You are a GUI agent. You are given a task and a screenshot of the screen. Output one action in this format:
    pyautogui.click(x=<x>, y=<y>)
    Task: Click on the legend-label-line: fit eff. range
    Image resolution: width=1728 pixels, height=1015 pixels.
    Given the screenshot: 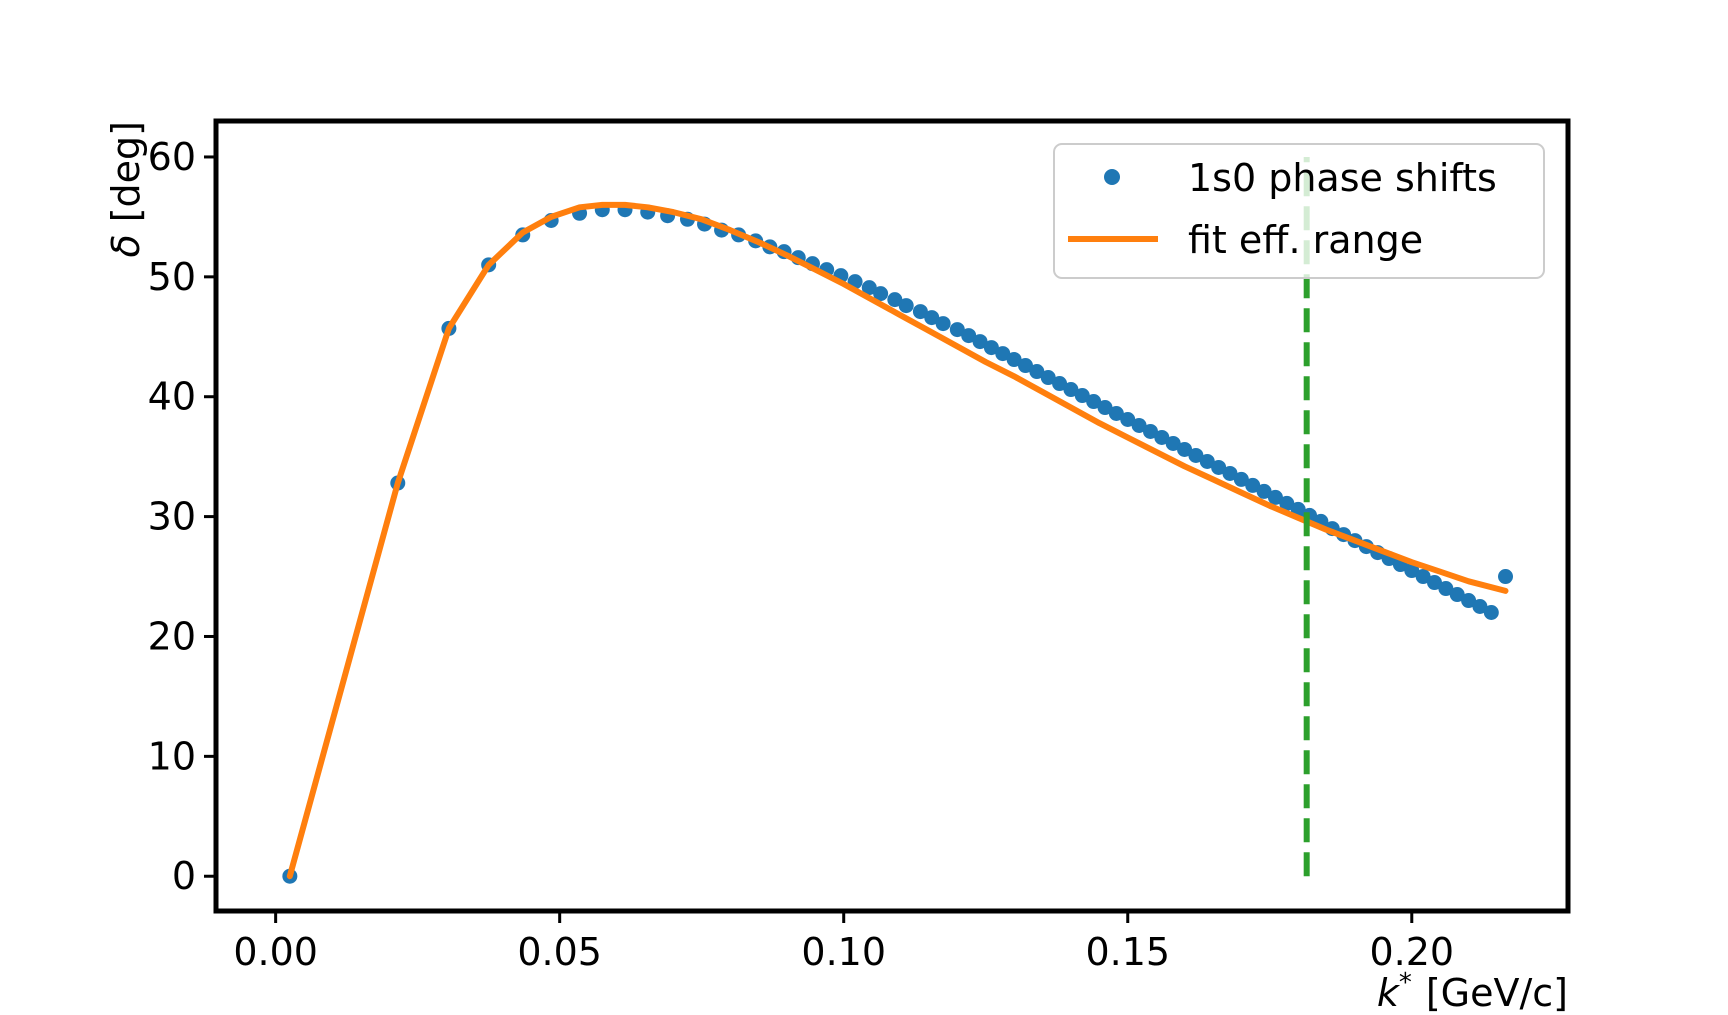 What is the action you would take?
    pyautogui.click(x=1305, y=240)
    